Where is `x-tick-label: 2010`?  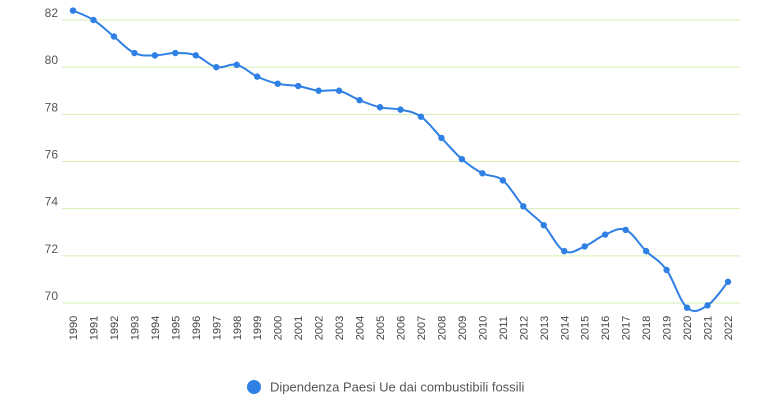
x-tick-label: 2010 is located at coordinates (483, 328).